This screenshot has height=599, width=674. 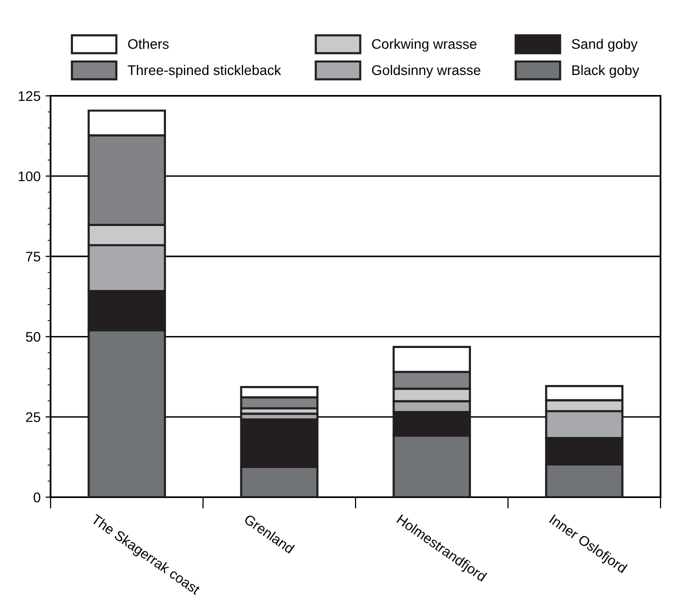 What do you see at coordinates (37, 497) in the screenshot?
I see `y-tick-label: 0` at bounding box center [37, 497].